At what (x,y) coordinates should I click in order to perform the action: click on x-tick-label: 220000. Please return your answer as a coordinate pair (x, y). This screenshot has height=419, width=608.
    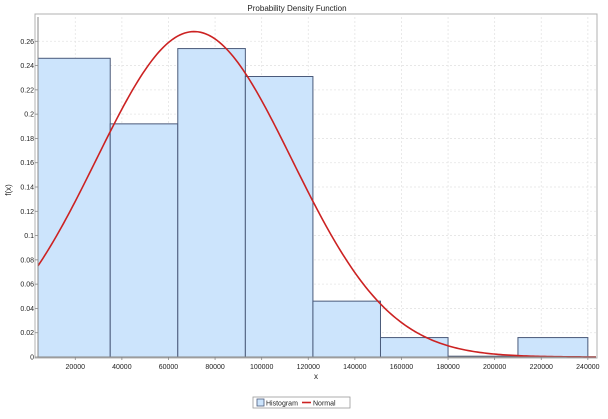
    Looking at the image, I should click on (541, 367).